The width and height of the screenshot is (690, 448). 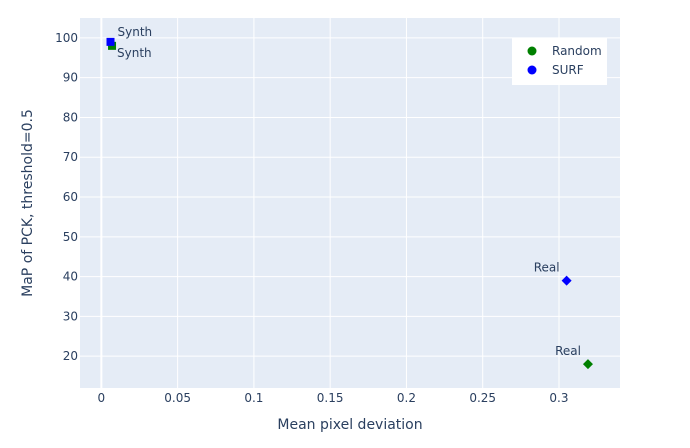 What do you see at coordinates (406, 398) in the screenshot?
I see `x-tick-label: 0.2` at bounding box center [406, 398].